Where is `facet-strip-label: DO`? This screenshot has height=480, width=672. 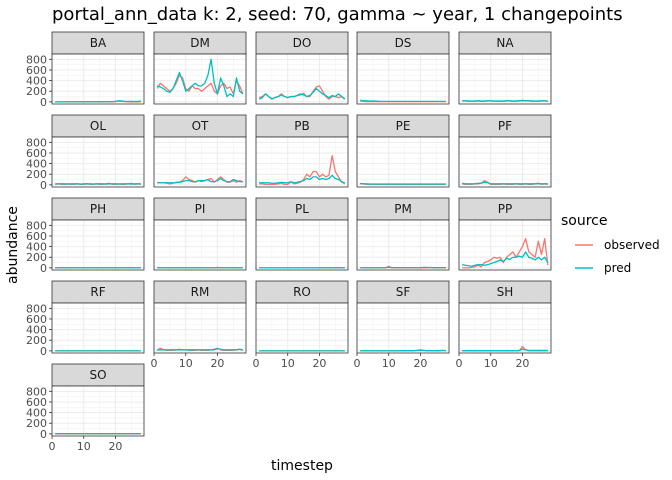 facet-strip-label: DO is located at coordinates (302, 43).